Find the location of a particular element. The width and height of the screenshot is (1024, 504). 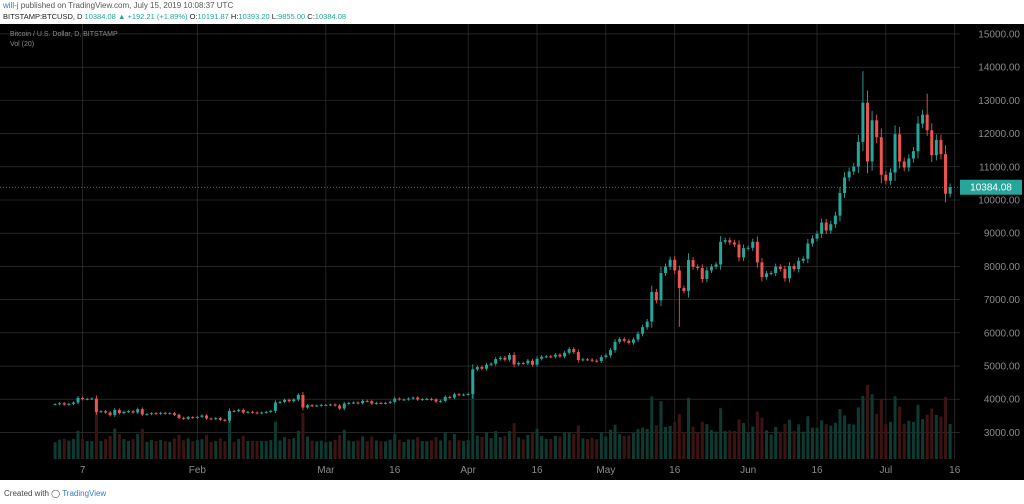

series-legend: Bitcoin / U.S. Dollar, D, BITSTAMP is located at coordinates (64, 34).